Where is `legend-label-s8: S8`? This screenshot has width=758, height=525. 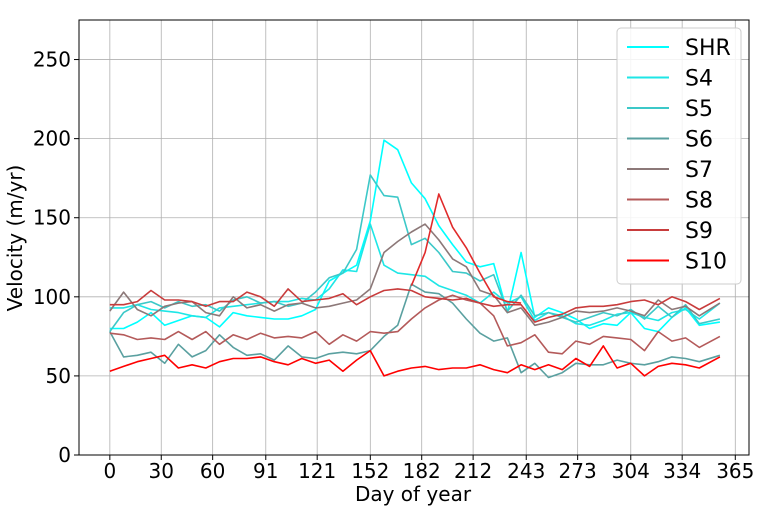 legend-label-s8: S8 is located at coordinates (699, 201).